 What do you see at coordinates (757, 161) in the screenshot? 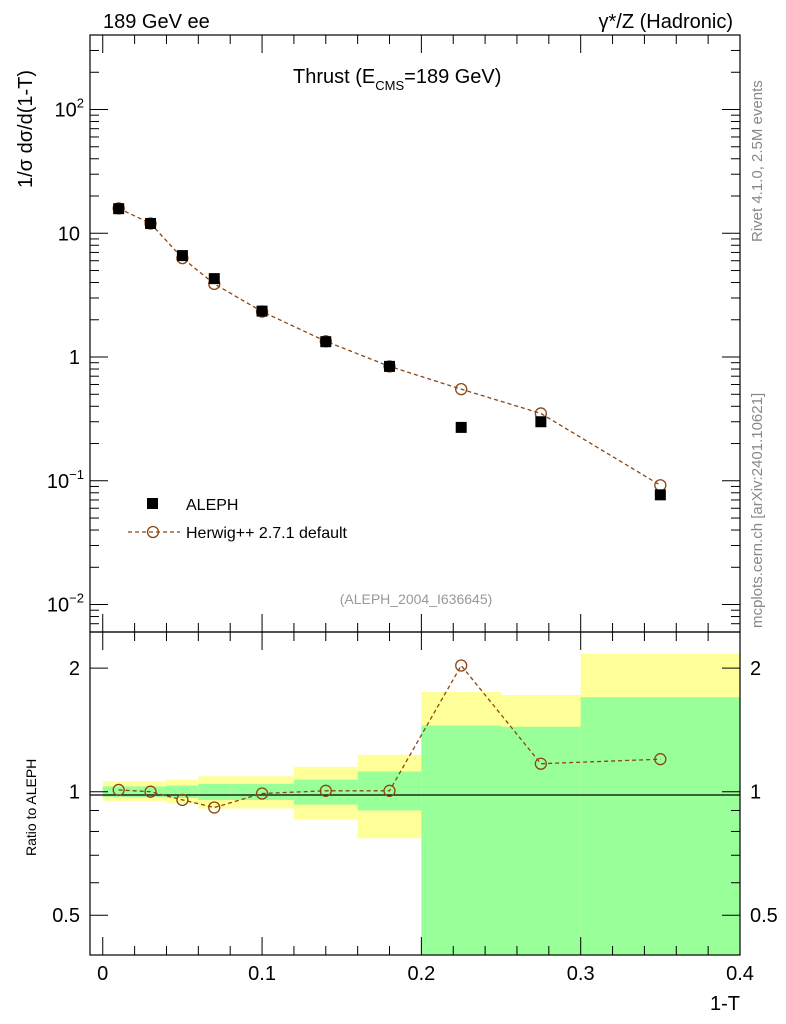
I see `rivet-label: Rivet 4.1.0, 2.5M events` at bounding box center [757, 161].